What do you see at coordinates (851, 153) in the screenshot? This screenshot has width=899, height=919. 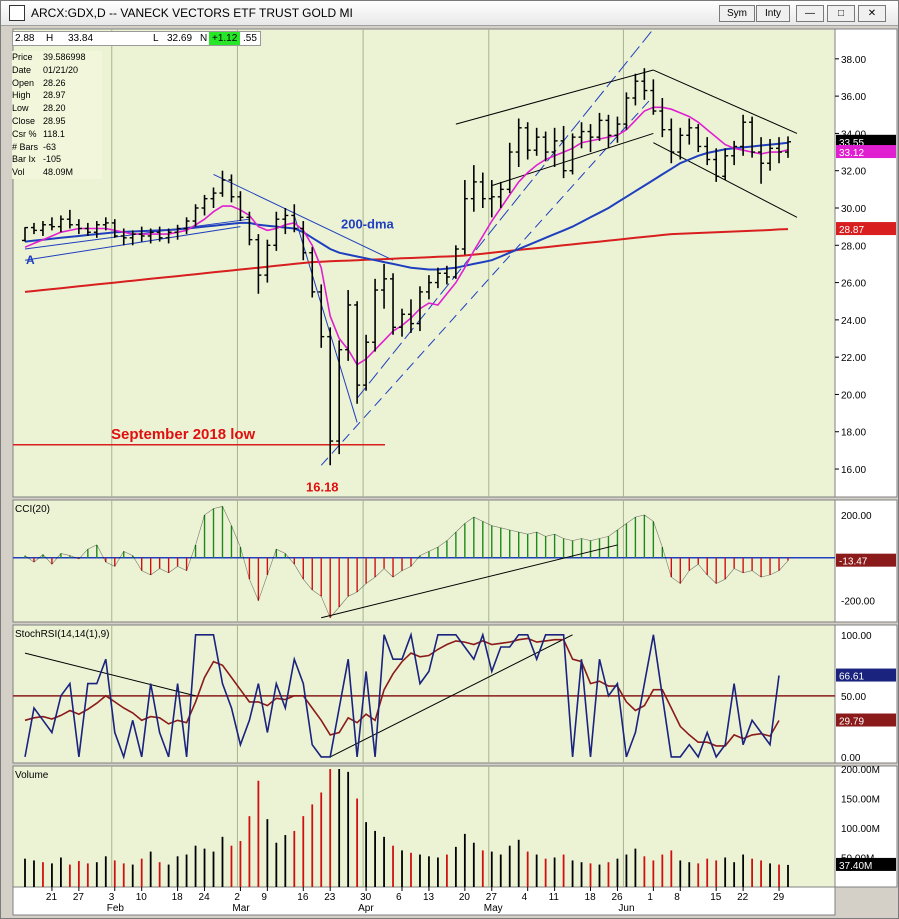 I see `ma-20-tag: 33.12` at bounding box center [851, 153].